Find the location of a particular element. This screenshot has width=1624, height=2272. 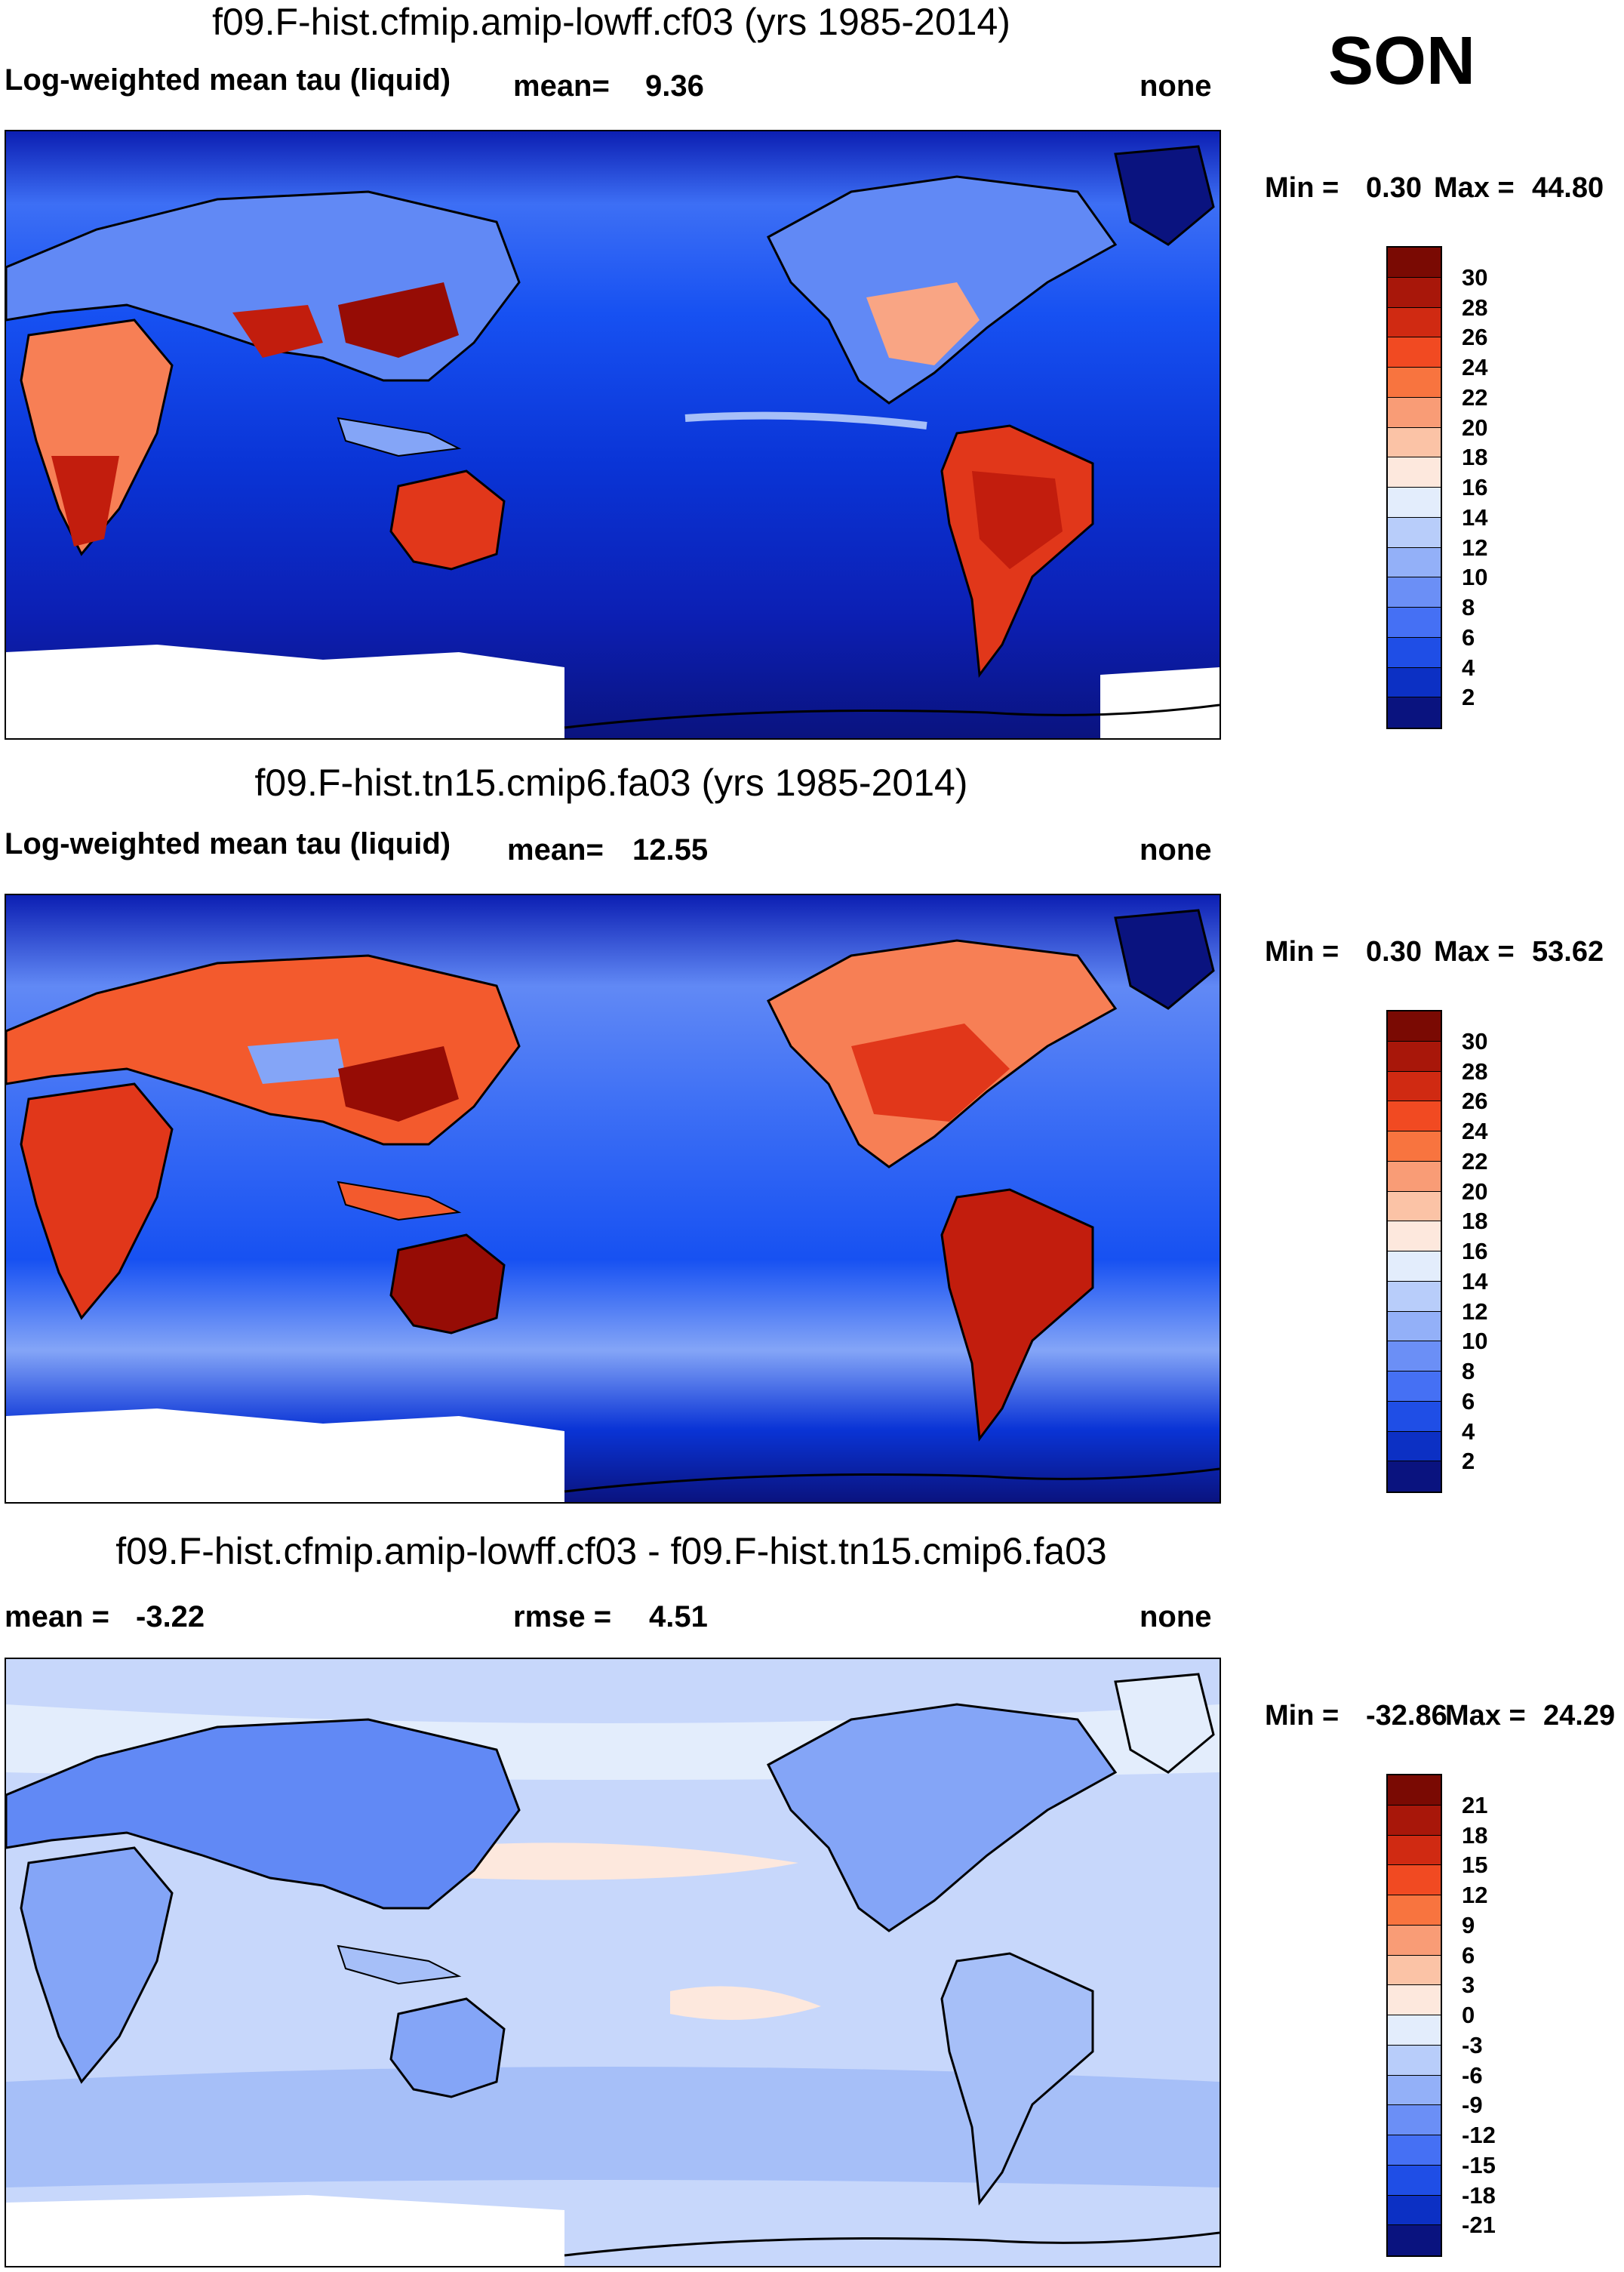

panel-3-mean-value: -3.22 is located at coordinates (170, 1616).